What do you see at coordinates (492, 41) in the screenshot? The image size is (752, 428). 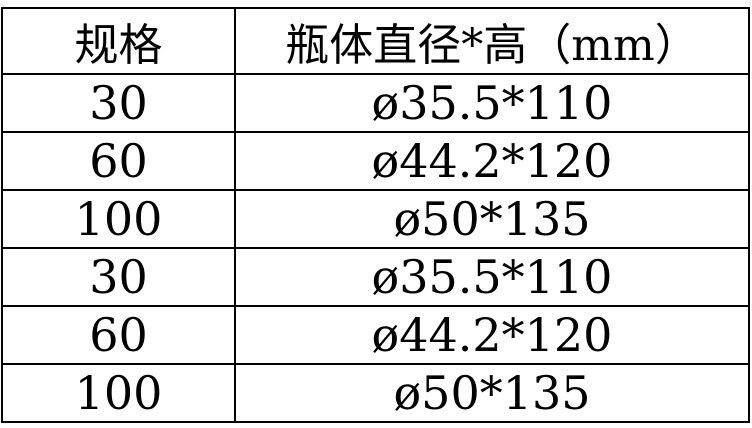 I see `col-header-size: 瓶体直径*高（mm）` at bounding box center [492, 41].